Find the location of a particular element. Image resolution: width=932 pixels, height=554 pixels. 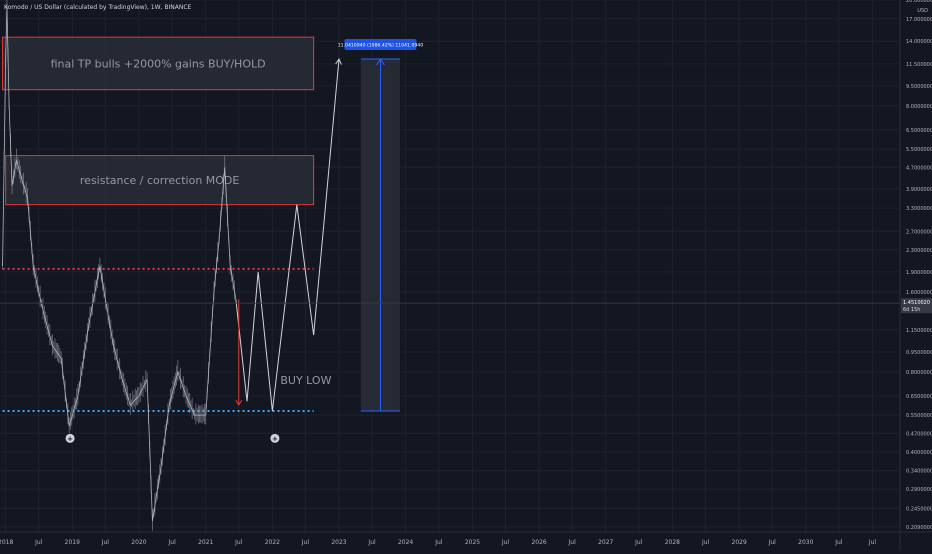

x-tick-label: 2018 is located at coordinates (6, 542).